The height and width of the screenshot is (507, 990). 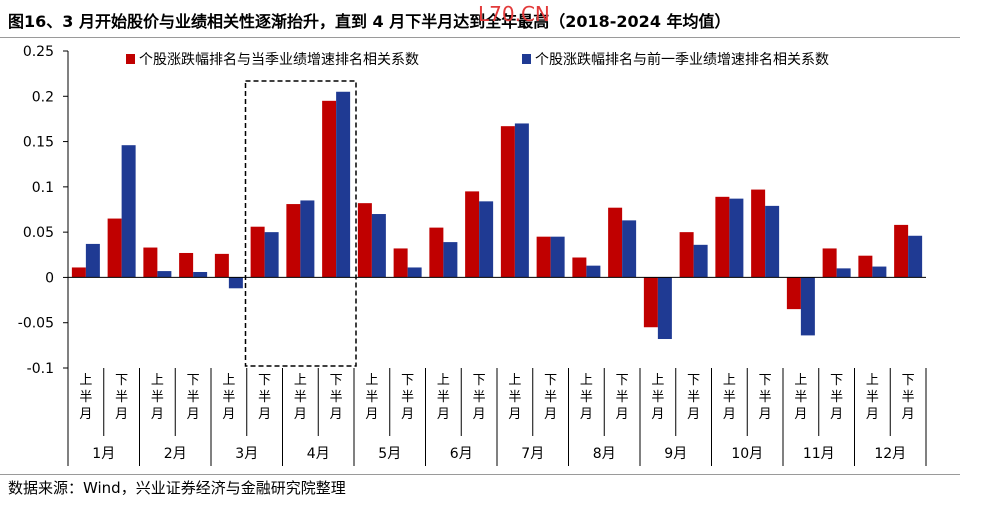 I want to click on footer-divider, so click(x=480, y=474).